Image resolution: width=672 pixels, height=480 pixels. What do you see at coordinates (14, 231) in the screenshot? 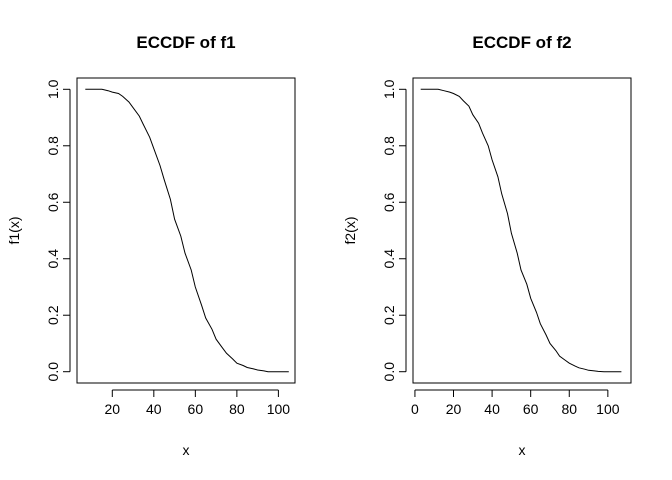
I see `y-axis-label: f1(x)` at bounding box center [14, 231].